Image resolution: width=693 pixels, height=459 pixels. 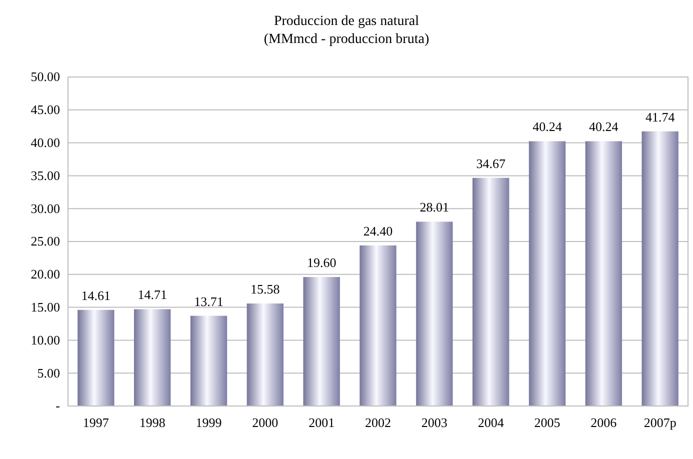 What do you see at coordinates (96, 422) in the screenshot?
I see `x-tick-label: 1997` at bounding box center [96, 422].